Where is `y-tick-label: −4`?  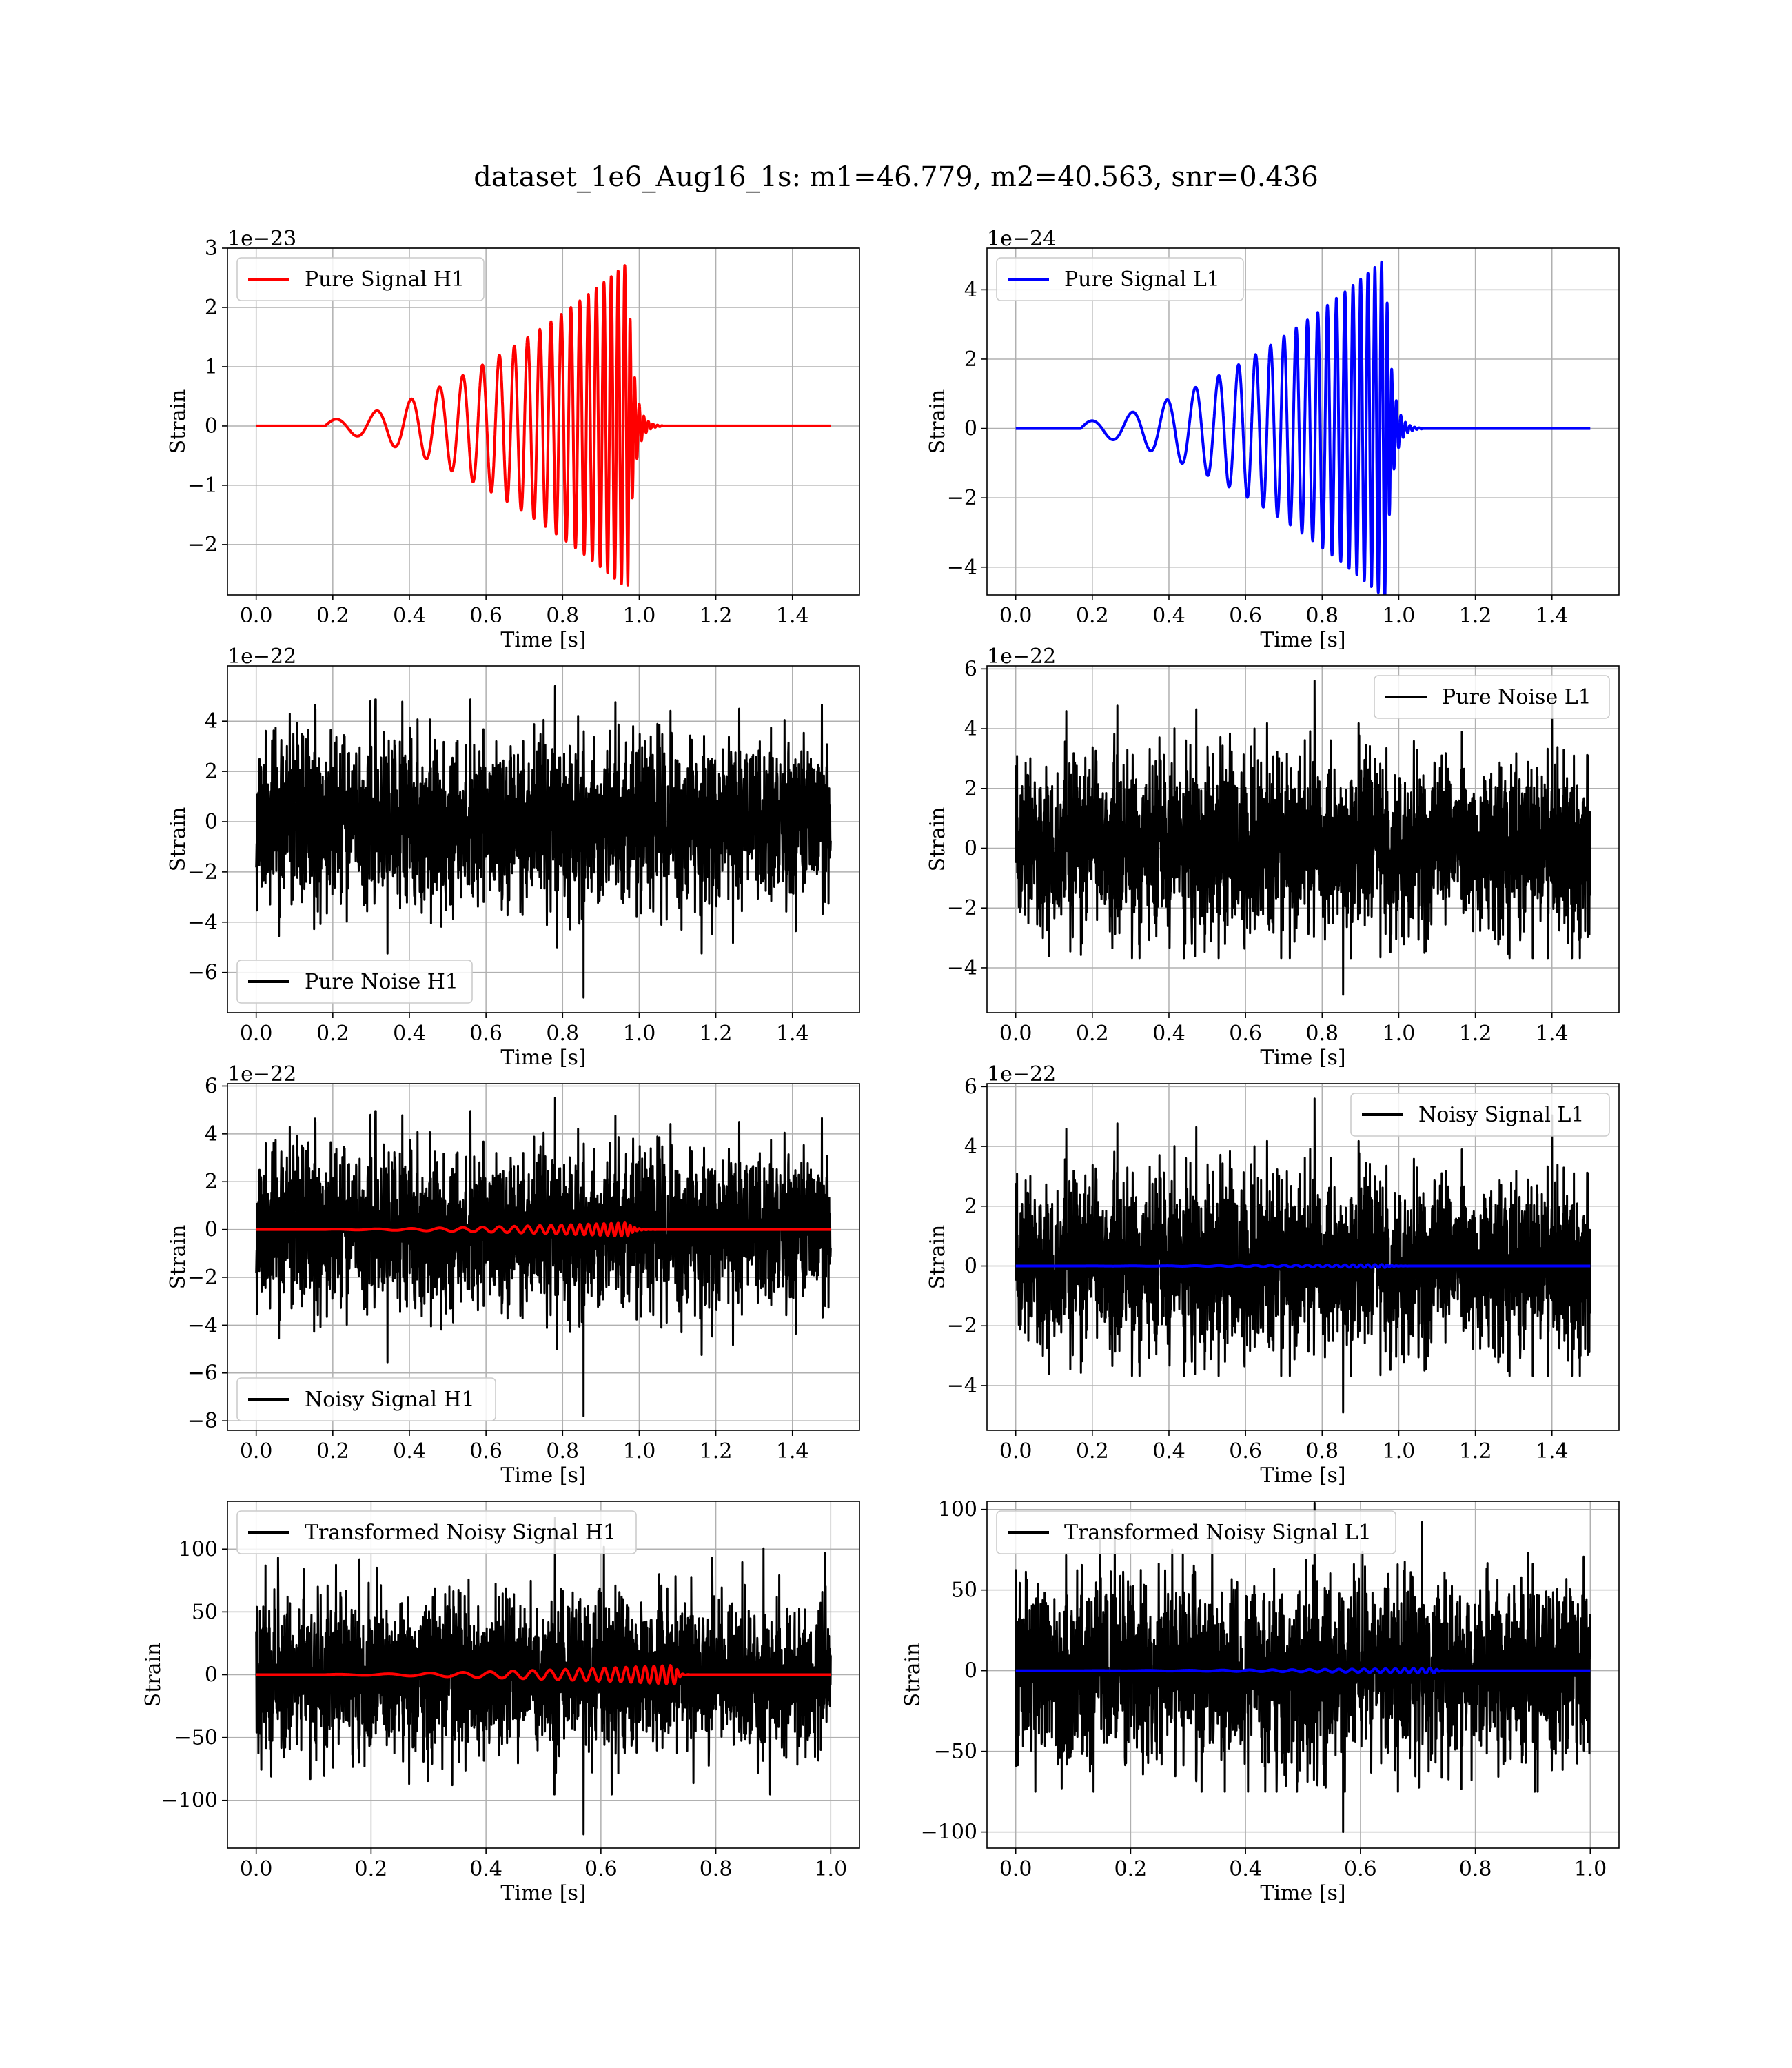
y-tick-label: −4 is located at coordinates (962, 968).